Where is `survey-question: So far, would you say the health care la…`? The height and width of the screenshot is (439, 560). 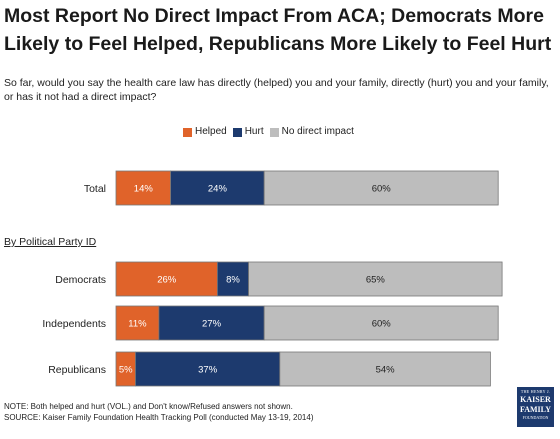 survey-question: So far, would you say the health care la… is located at coordinates (276, 90).